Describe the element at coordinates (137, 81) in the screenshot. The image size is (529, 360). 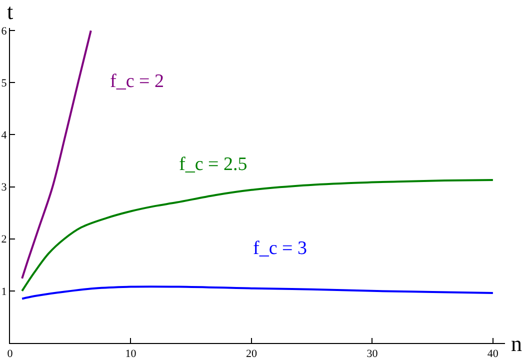
I see `series-label: f_c = 2` at that location.